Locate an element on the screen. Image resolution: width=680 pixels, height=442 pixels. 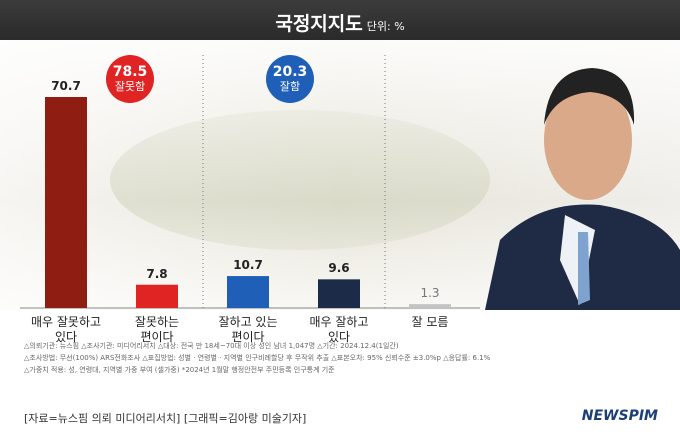
annotation: 78.5 잘못함 is located at coordinates (130, 79).